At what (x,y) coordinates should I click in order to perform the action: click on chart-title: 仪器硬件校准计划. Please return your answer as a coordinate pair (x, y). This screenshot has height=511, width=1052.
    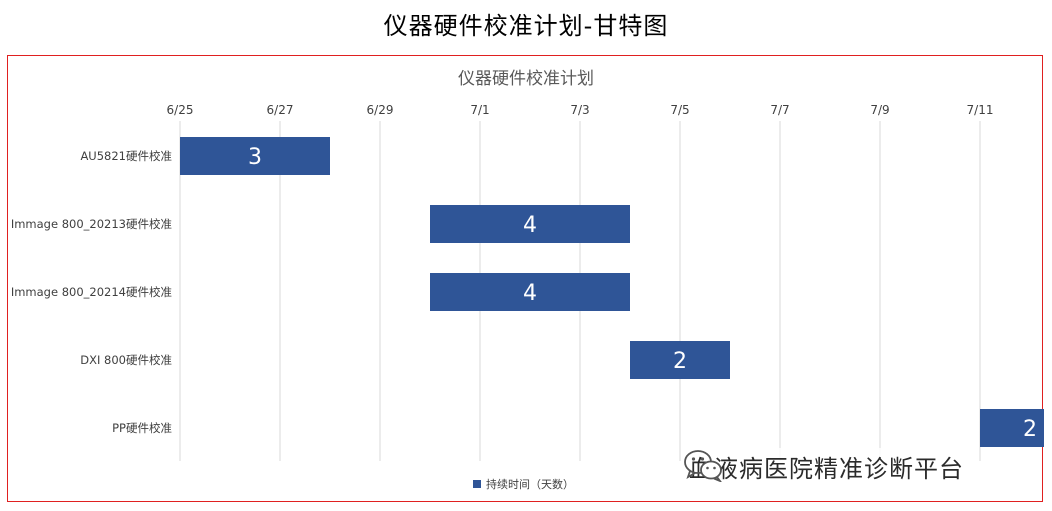
    Looking at the image, I should click on (526, 79).